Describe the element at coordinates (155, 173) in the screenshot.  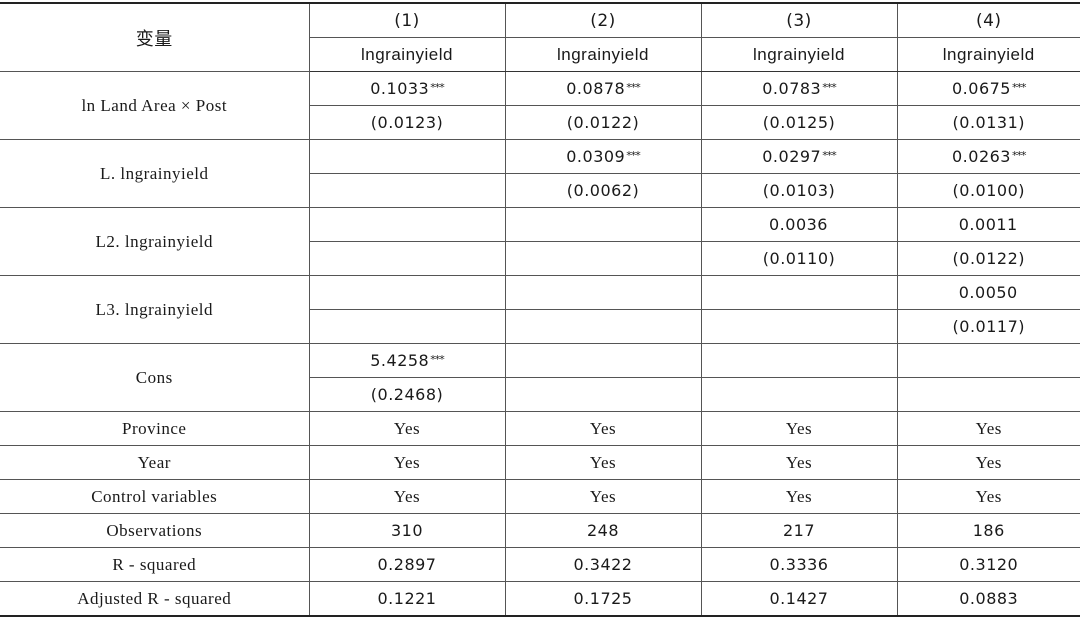
I see `variable-name: L. lngrainyield` at that location.